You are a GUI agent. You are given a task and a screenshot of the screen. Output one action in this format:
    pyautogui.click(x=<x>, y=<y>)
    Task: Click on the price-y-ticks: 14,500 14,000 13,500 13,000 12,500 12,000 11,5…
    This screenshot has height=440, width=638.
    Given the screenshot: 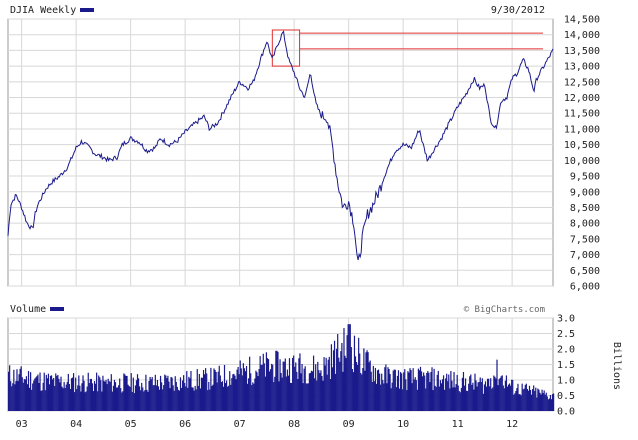 What is the action you would take?
    pyautogui.click(x=582, y=154)
    